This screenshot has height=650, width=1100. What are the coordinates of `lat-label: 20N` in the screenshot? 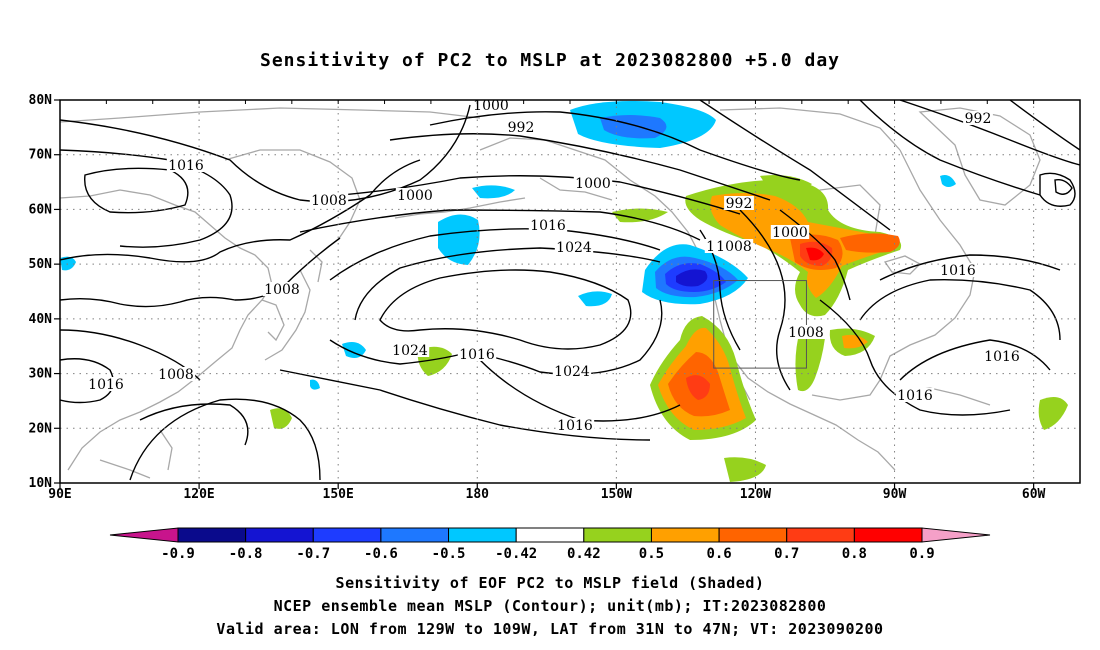 It's located at (41, 428).